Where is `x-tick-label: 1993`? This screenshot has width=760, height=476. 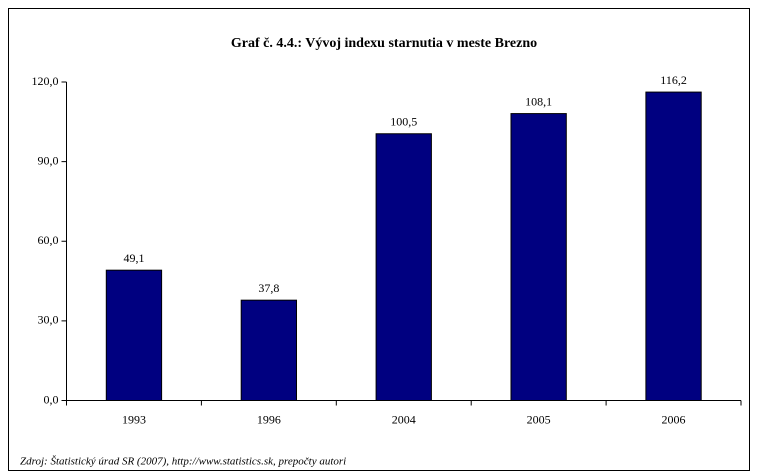 x-tick-label: 1993 is located at coordinates (134, 419).